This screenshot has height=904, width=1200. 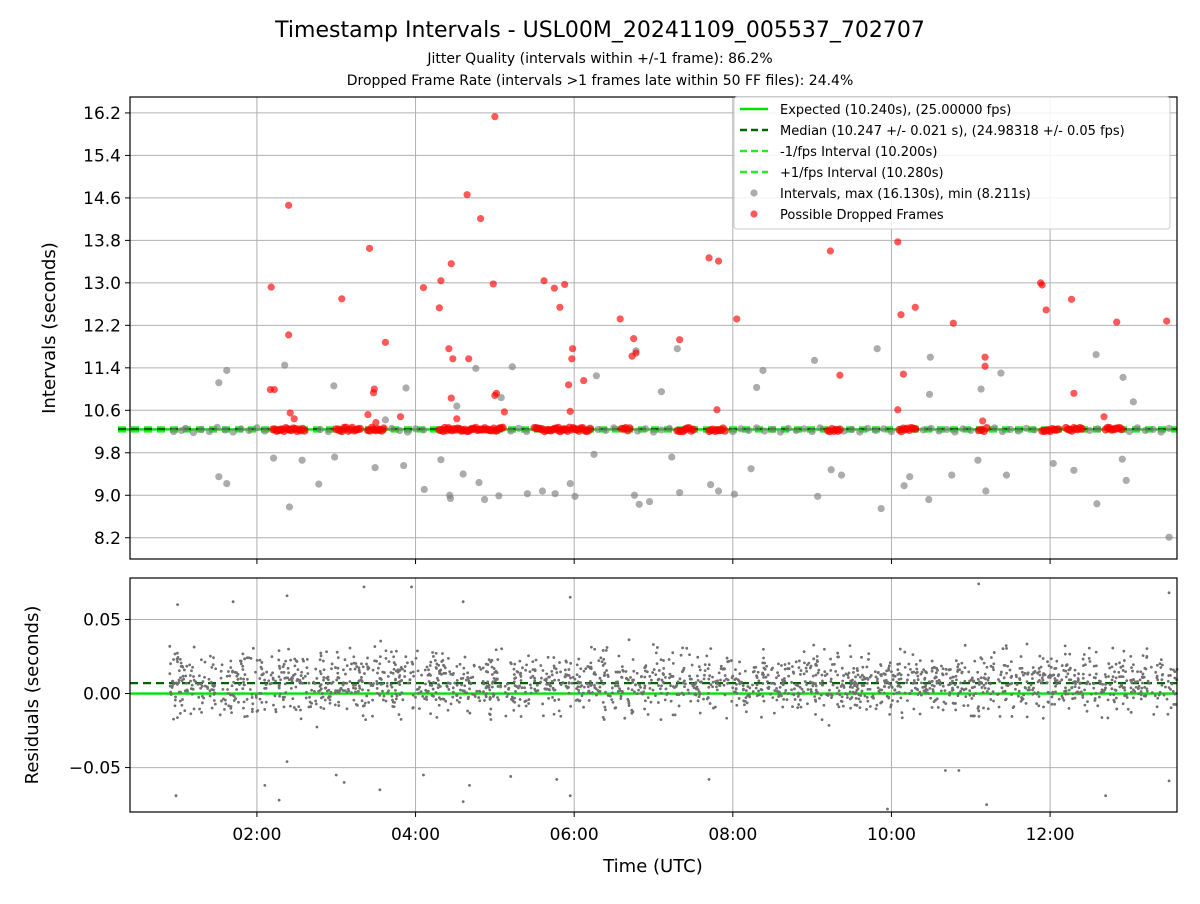 I want to click on residuals-y-axis-label: Residuals (seconds), so click(x=32, y=695).